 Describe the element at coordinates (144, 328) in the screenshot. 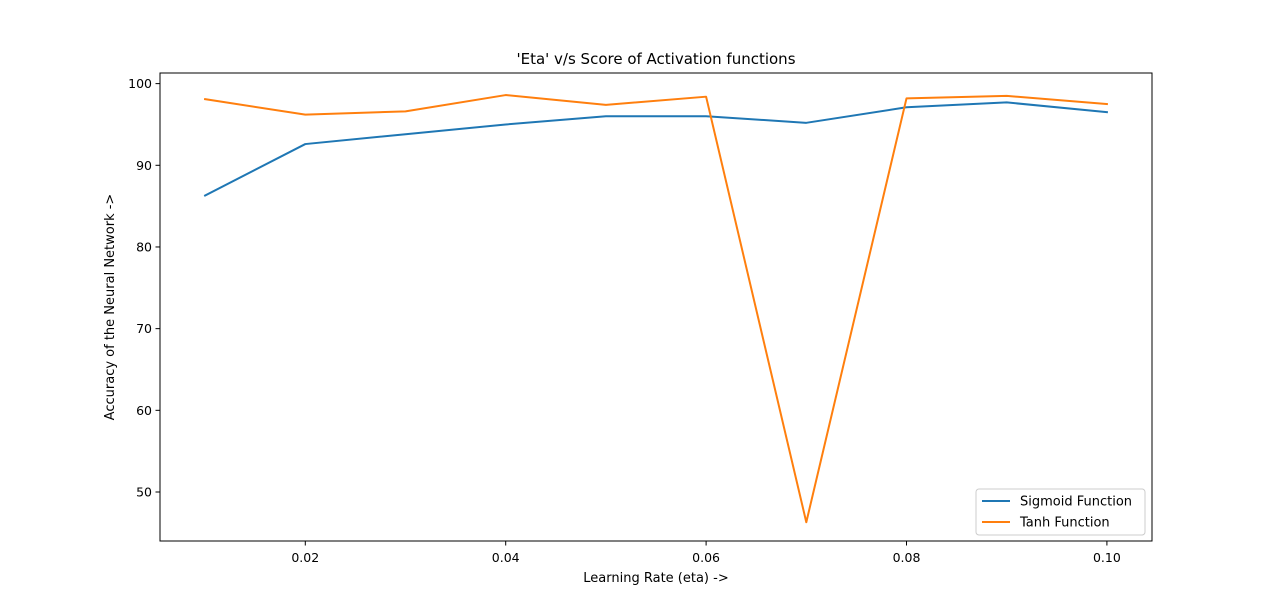

I see `y-tick-label: 70` at that location.